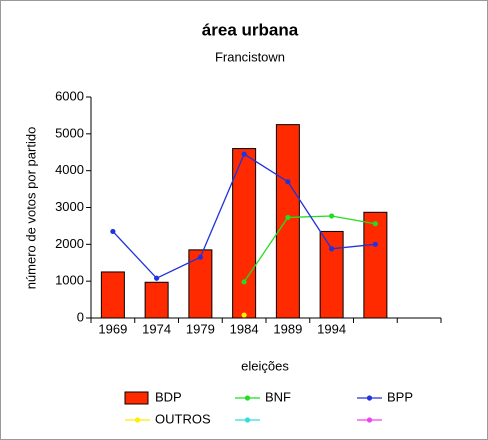 Image resolution: width=488 pixels, height=440 pixels. What do you see at coordinates (69, 169) in the screenshot?
I see `y-tick-label: 4000` at bounding box center [69, 169].